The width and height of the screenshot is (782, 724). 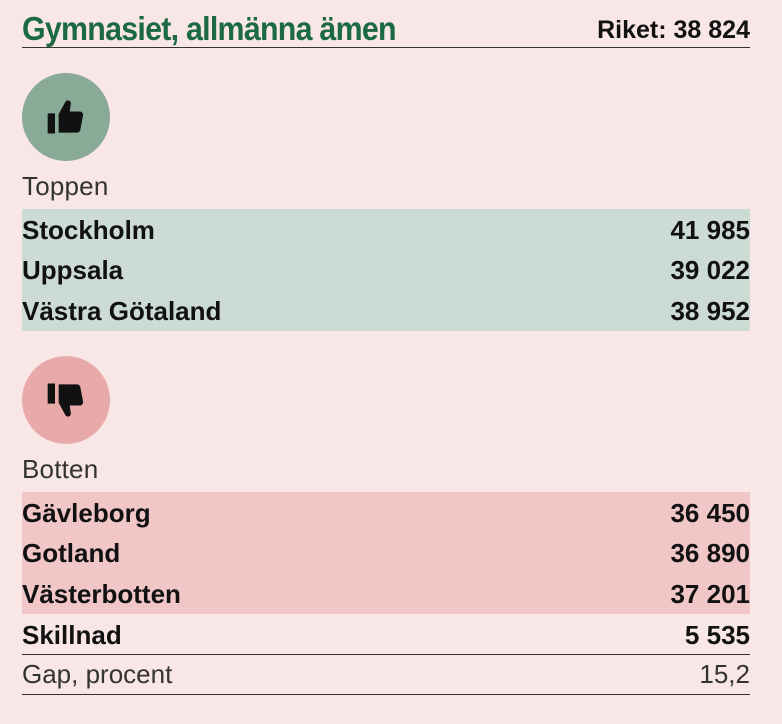 I want to click on thumbs-up-badge, so click(x=66, y=117).